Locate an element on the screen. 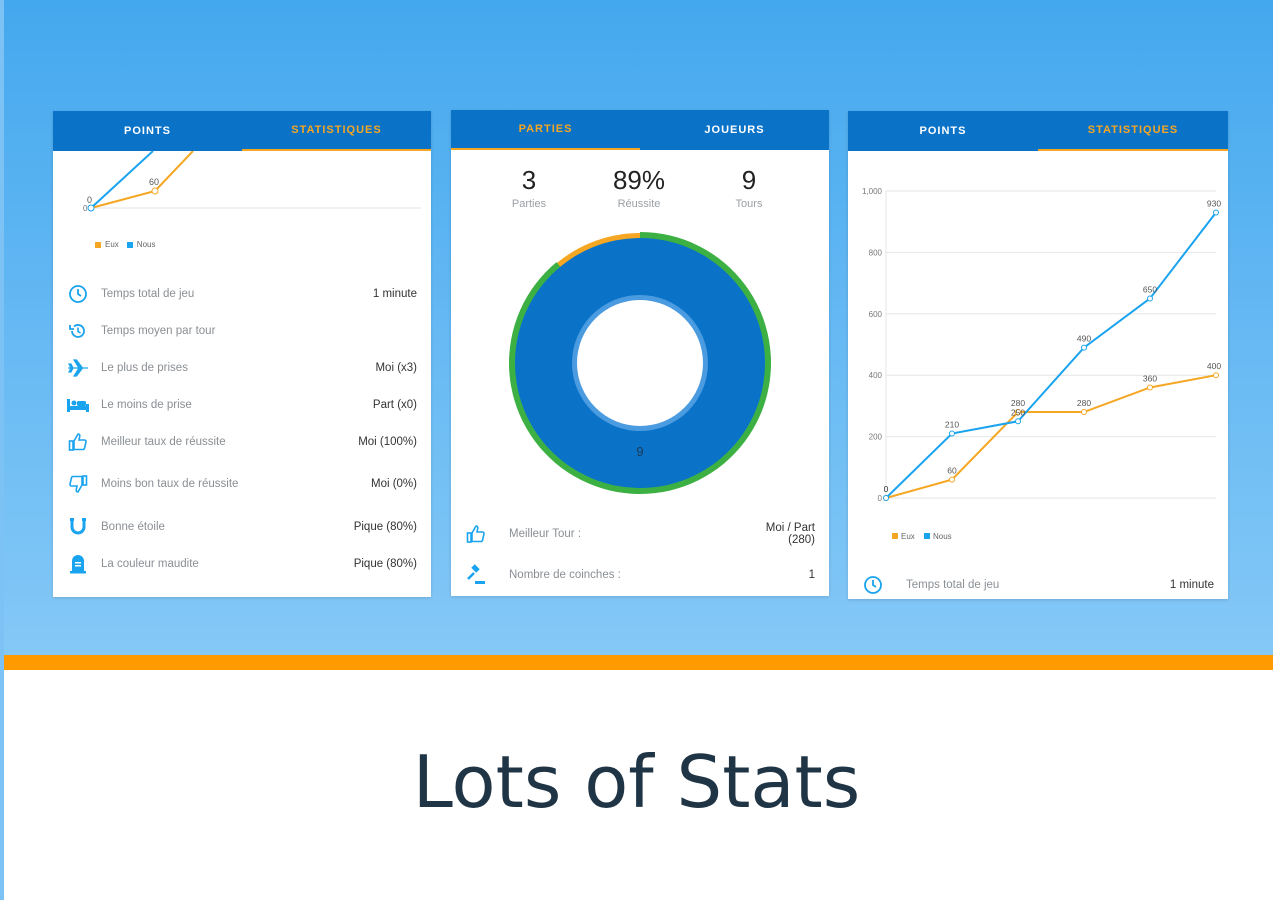 The image size is (1273, 900). tab-bar: PARTIES JOUEURS is located at coordinates (640, 130).